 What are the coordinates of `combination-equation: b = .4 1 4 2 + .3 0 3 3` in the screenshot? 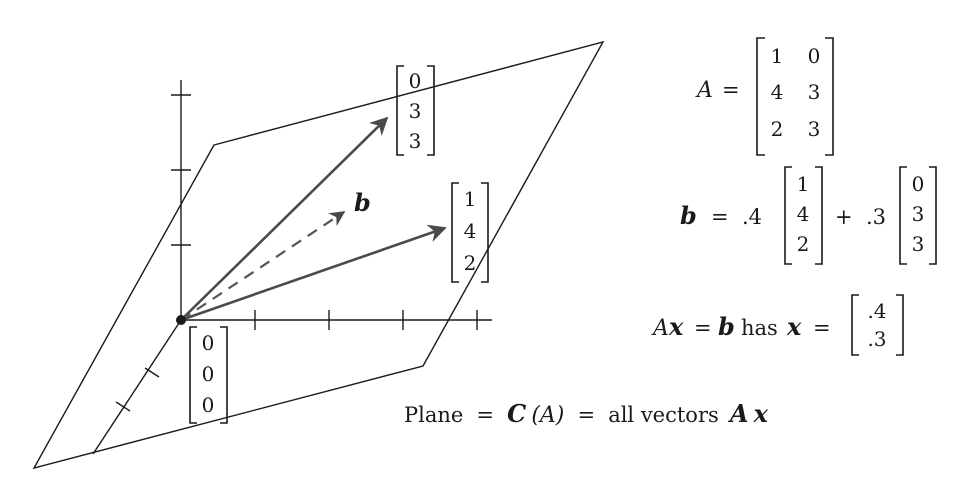 It's located at (808, 215).